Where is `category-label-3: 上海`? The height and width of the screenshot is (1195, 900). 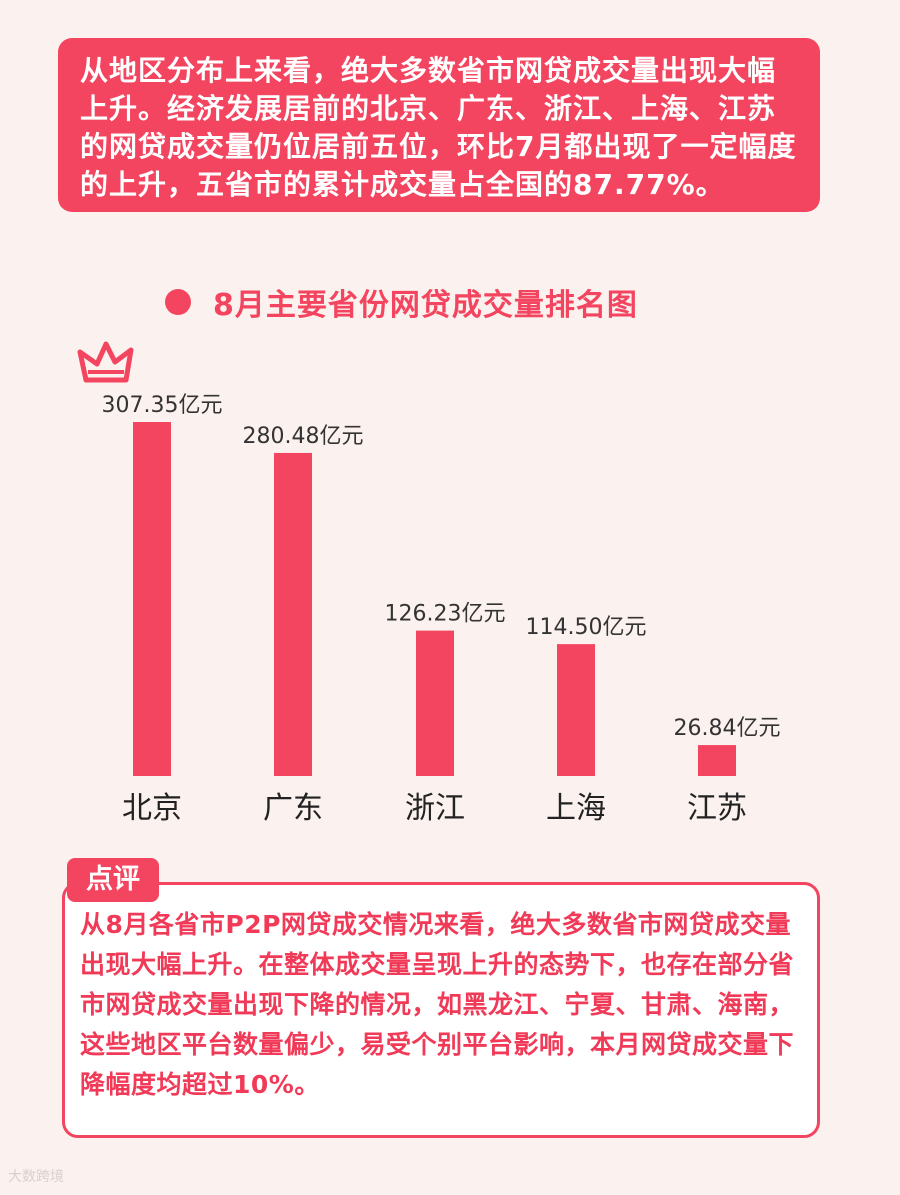
category-label-3: 上海 is located at coordinates (576, 808).